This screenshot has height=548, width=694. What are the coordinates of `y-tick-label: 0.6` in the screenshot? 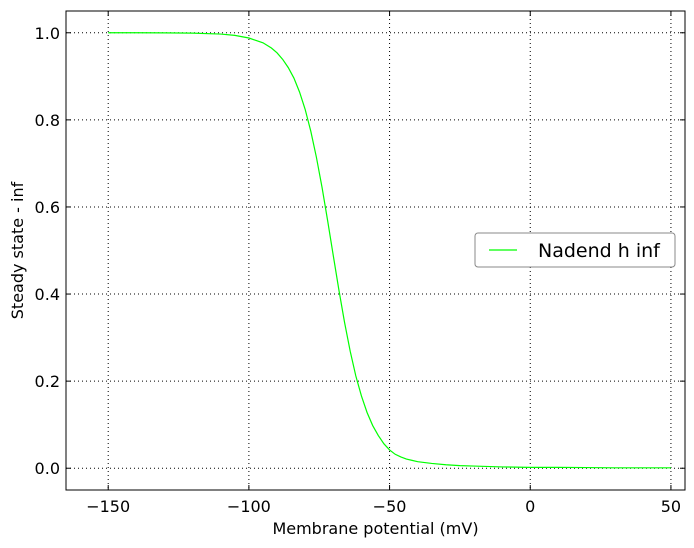 It's located at (47, 207).